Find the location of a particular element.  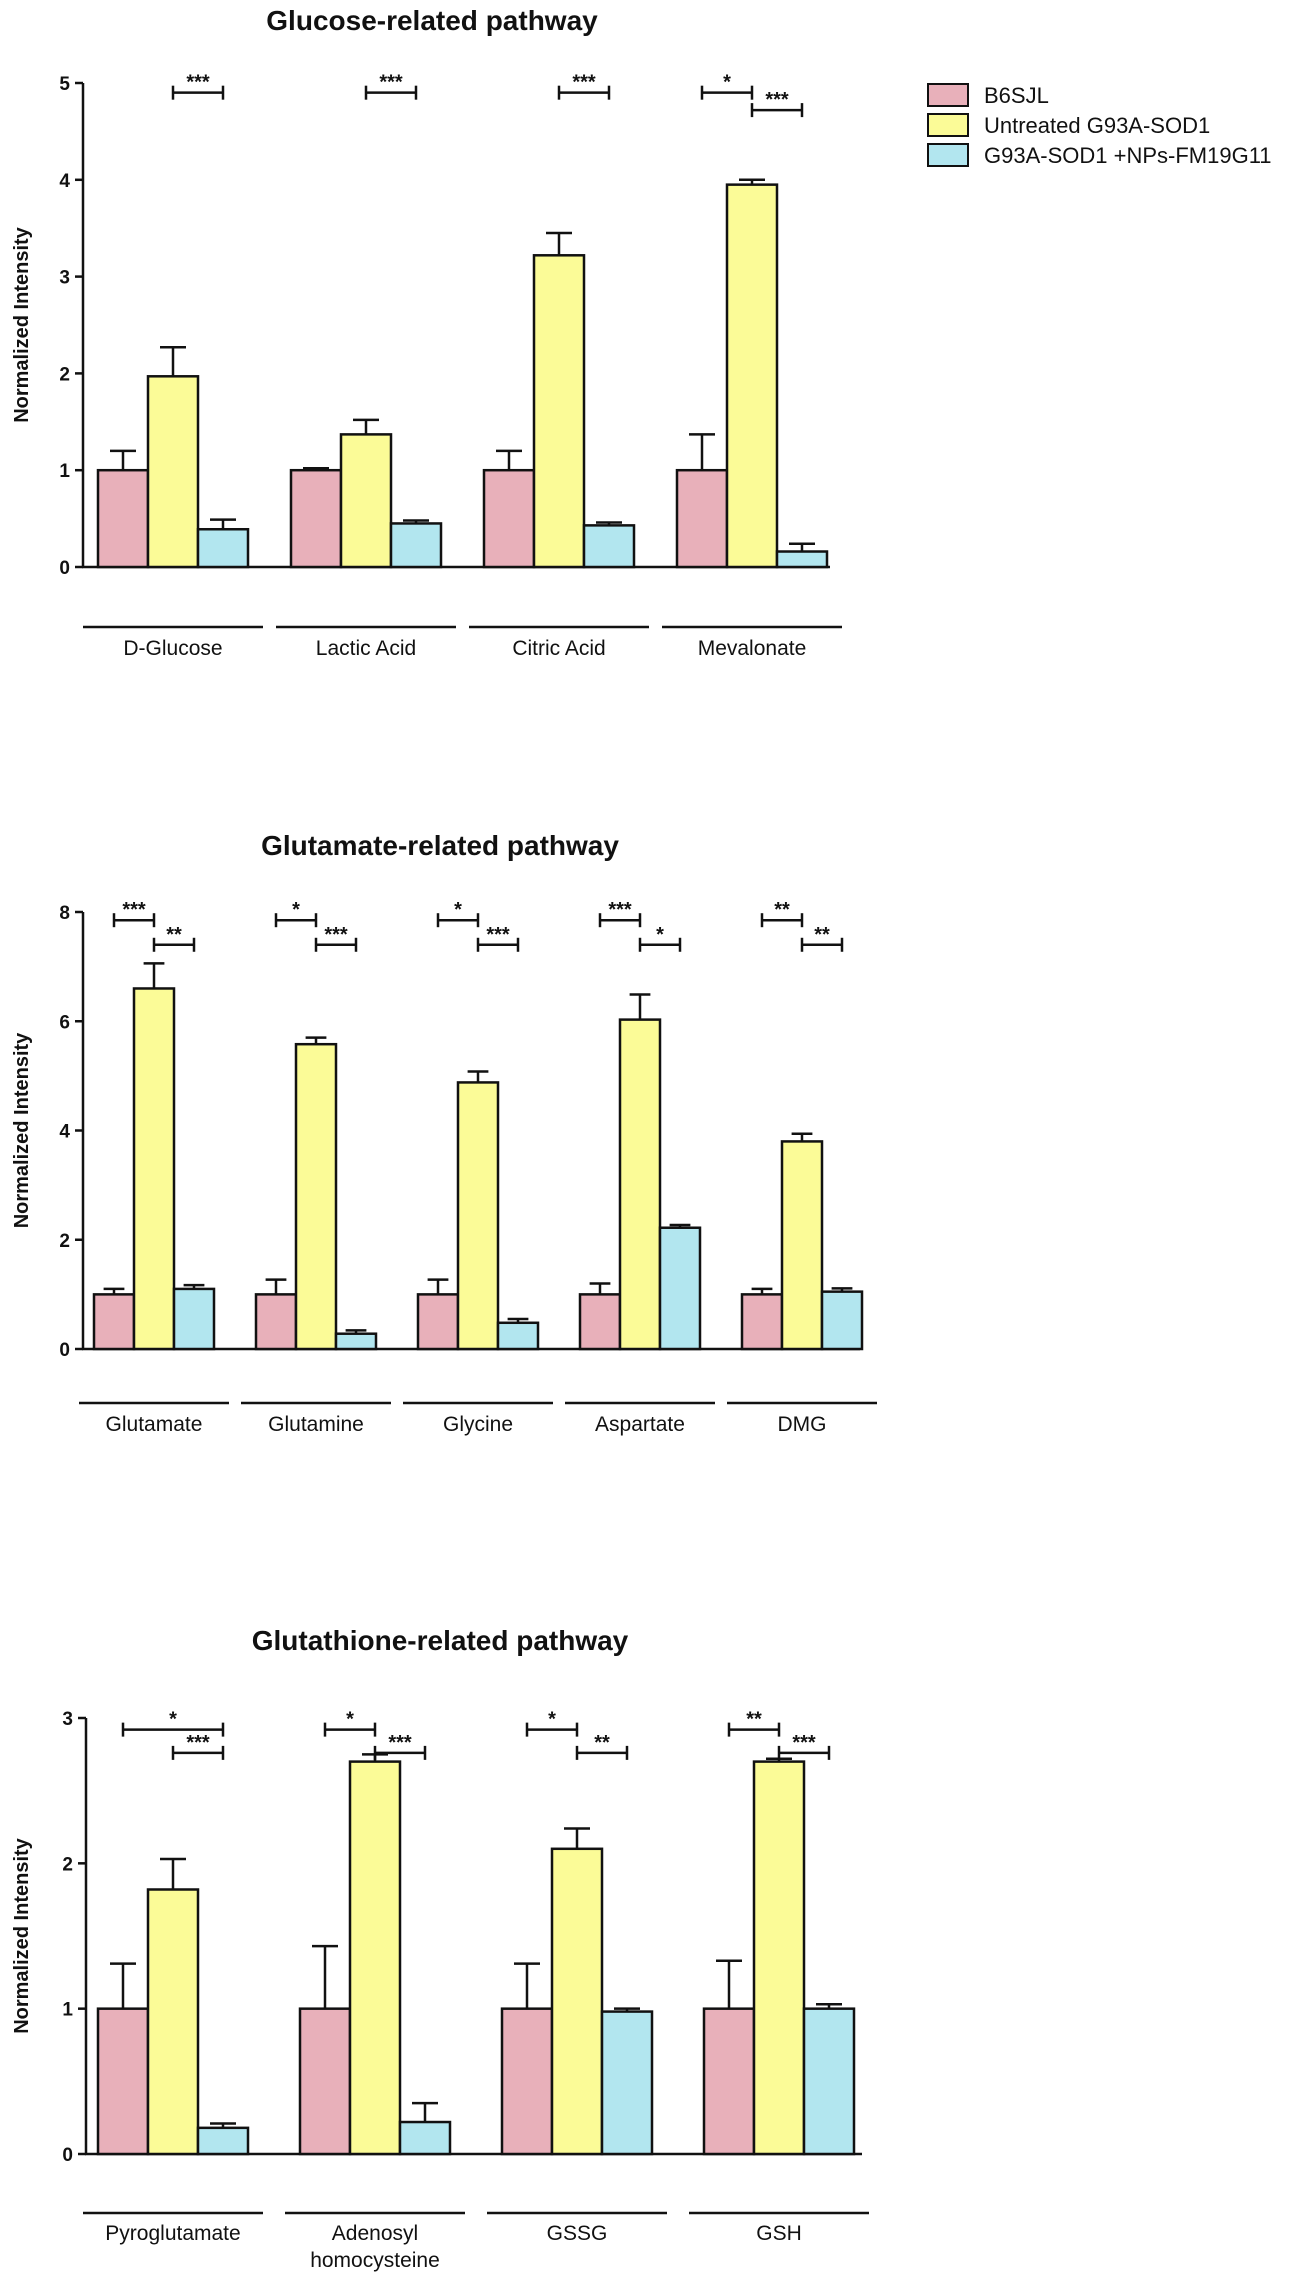

legend-label: B6SJL is located at coordinates (1016, 95).